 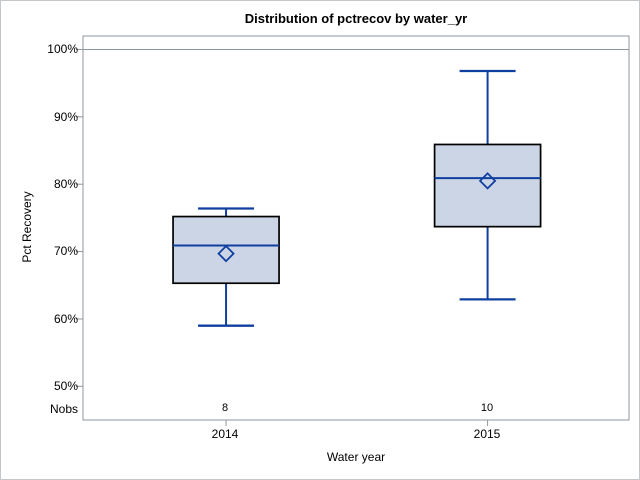 What do you see at coordinates (65, 117) in the screenshot?
I see `y-tick-label-90: 90%` at bounding box center [65, 117].